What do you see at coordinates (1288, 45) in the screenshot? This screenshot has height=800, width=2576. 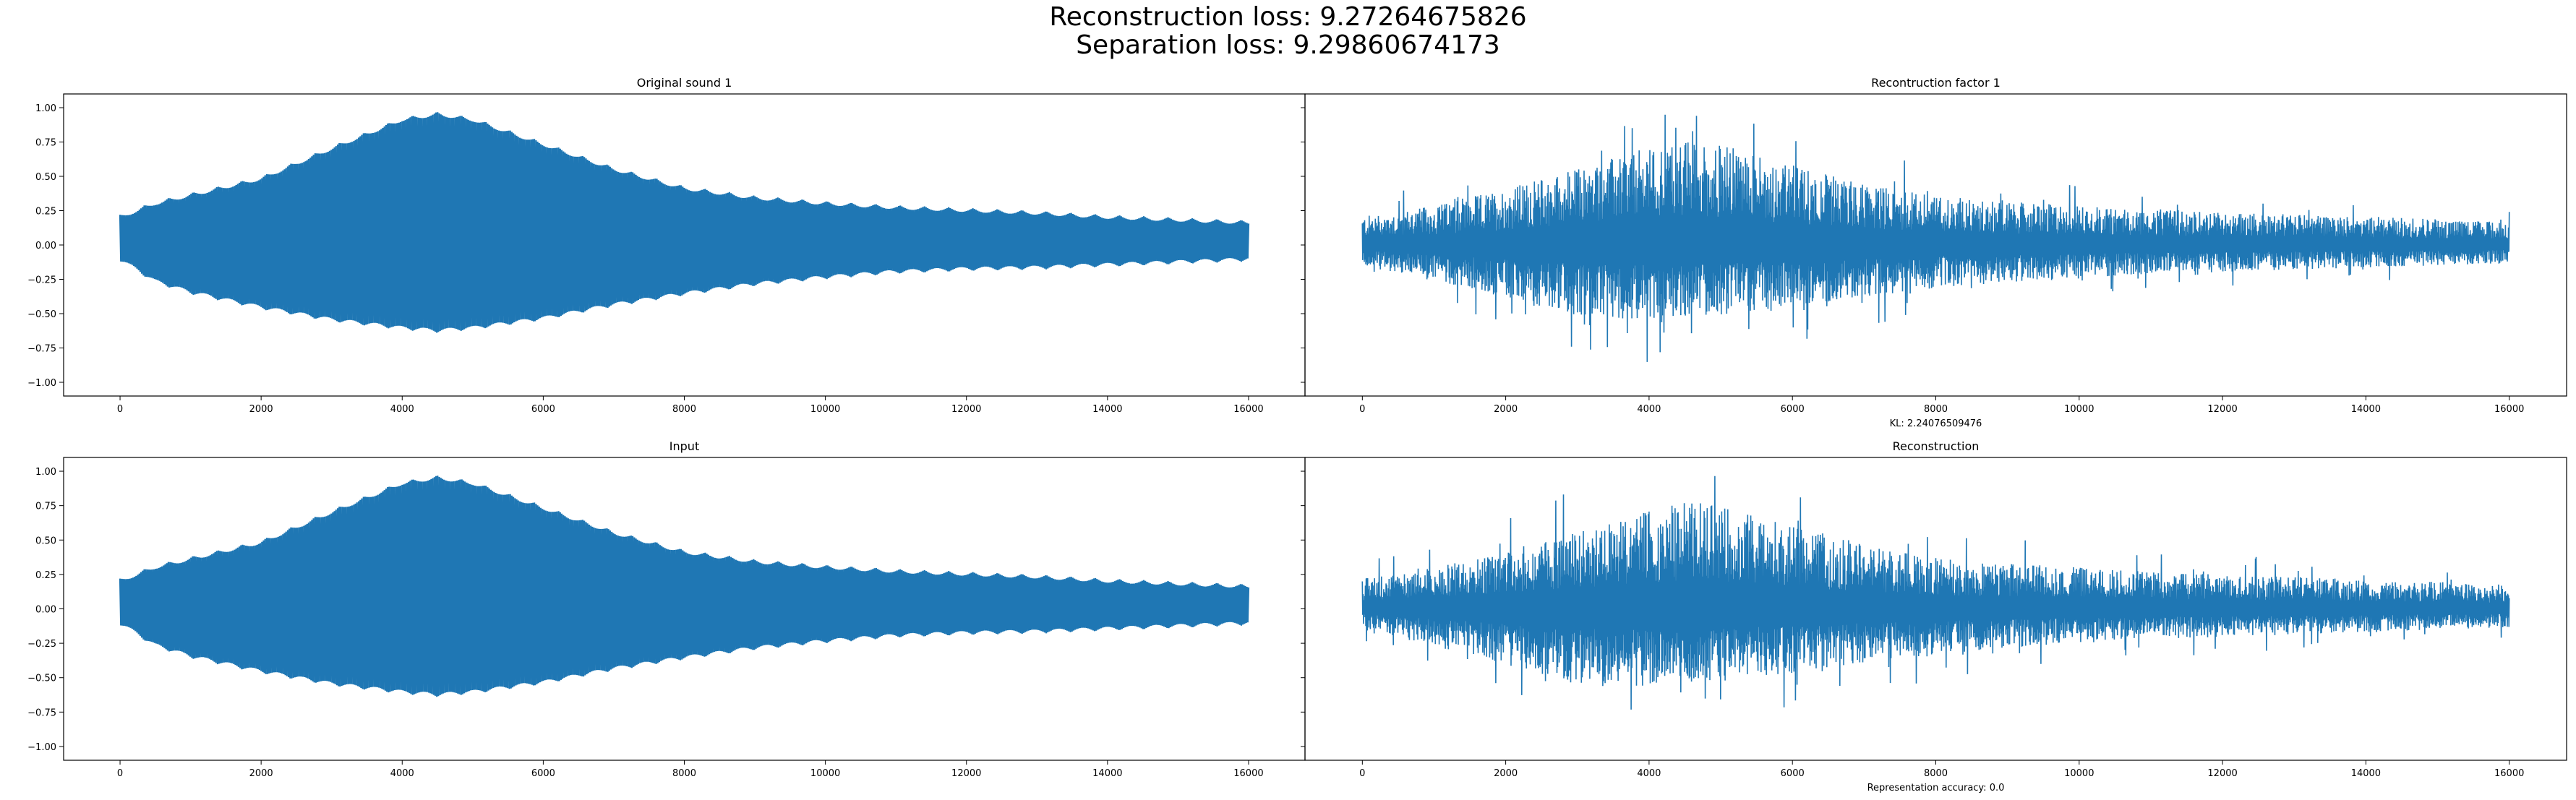 I see `figure-suptitle-line-2: Separation loss: 9.29860674173` at bounding box center [1288, 45].